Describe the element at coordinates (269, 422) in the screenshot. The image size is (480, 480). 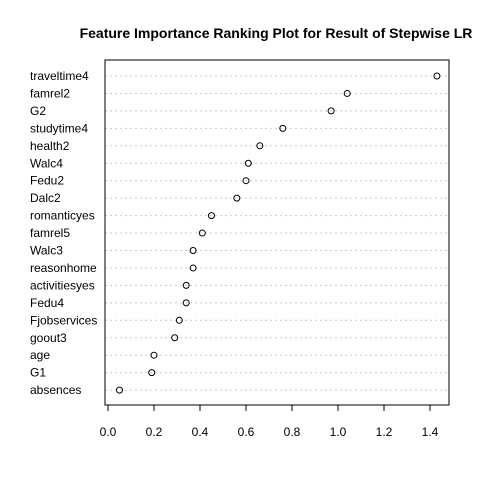
I see `x-axis: 0.0 0.2 0.4 0.6 0.8 1.0 1.2 1.4` at that location.